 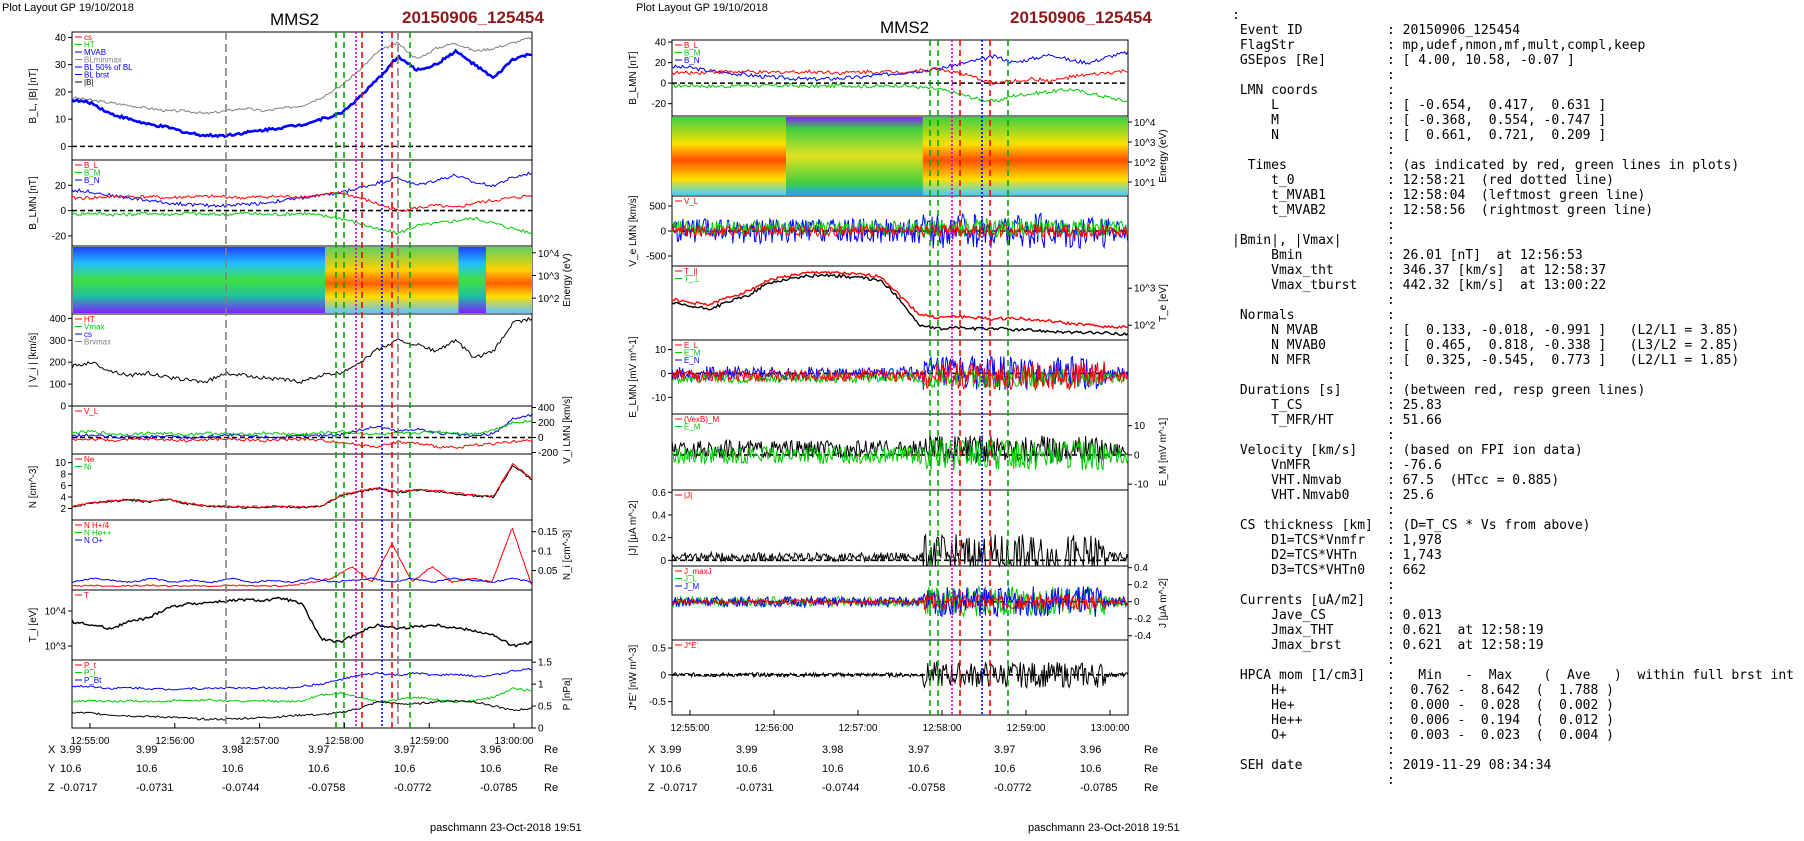 What do you see at coordinates (691, 345) in the screenshot?
I see `legend-label: E_L` at bounding box center [691, 345].